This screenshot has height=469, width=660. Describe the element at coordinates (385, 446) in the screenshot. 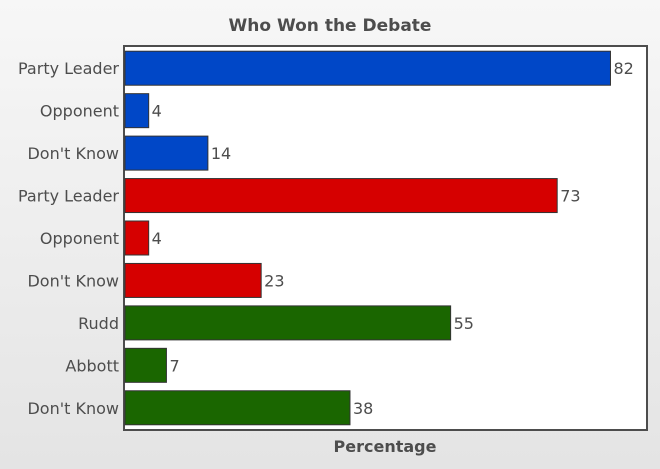

I see `x-axis-label: Percentage` at that location.